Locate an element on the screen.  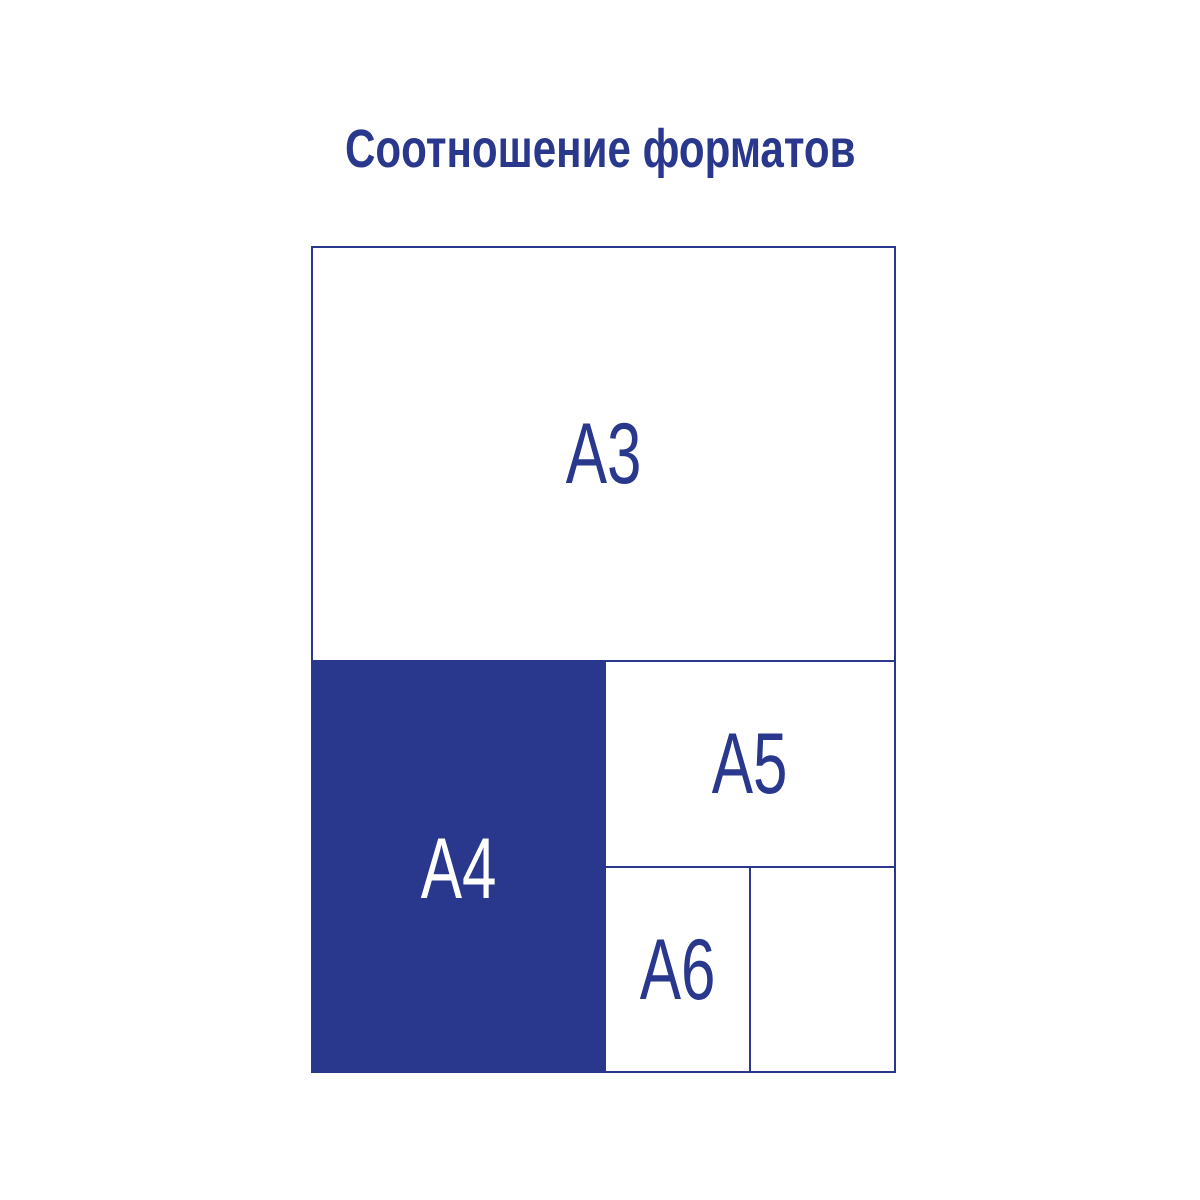
format-a4-label: A4 is located at coordinates (458, 868).